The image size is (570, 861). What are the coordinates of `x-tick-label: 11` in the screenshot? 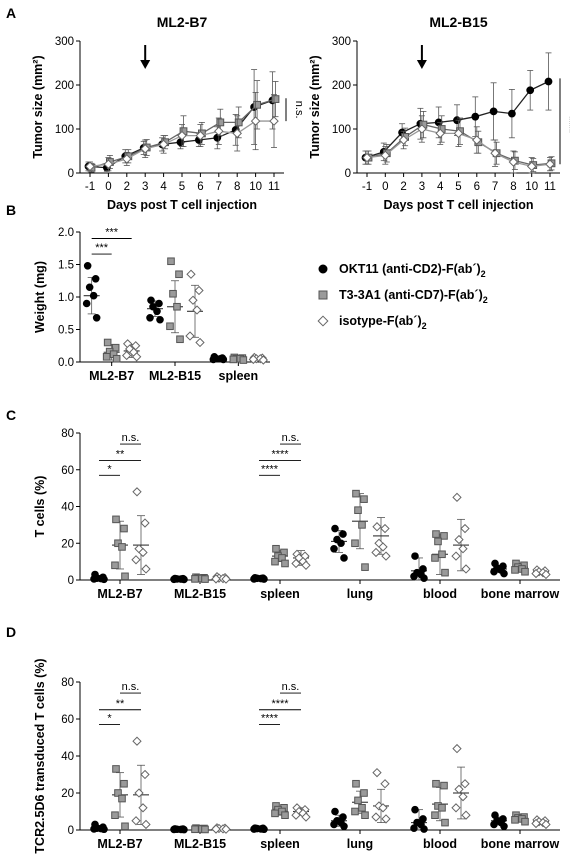 It's located at (550, 187).